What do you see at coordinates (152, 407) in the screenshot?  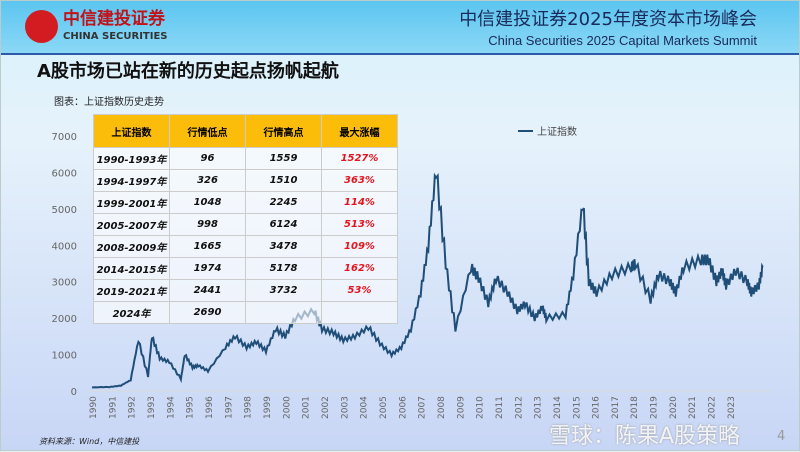 I see `x-tick-label: 1993` at bounding box center [152, 407].